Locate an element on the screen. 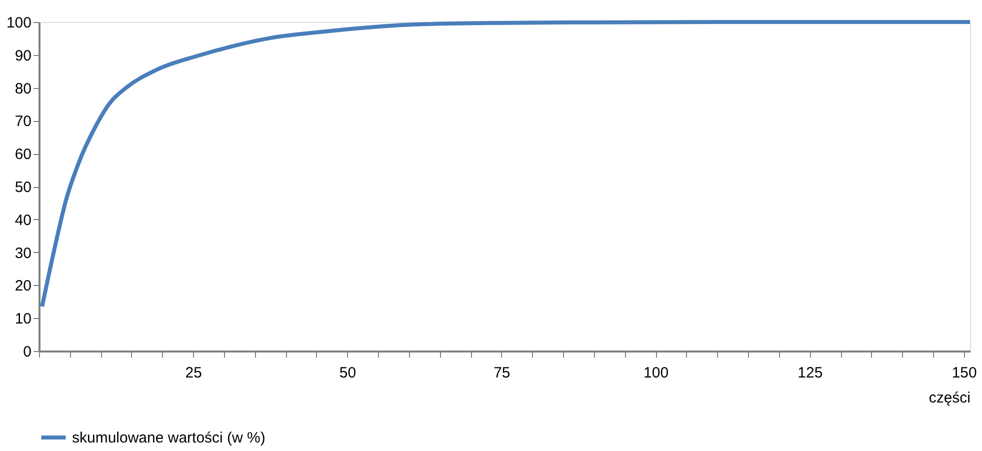 Image resolution: width=982 pixels, height=451 pixels. y-tick-label: 100 is located at coordinates (19, 23).